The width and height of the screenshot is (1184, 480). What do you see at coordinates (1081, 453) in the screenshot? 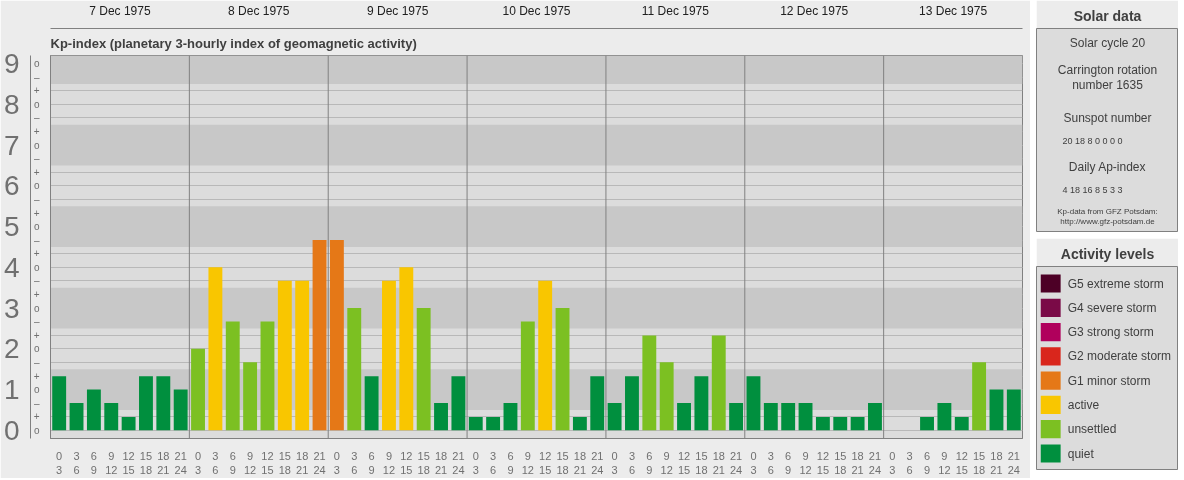
I see `legend-label: quiet` at bounding box center [1081, 453].